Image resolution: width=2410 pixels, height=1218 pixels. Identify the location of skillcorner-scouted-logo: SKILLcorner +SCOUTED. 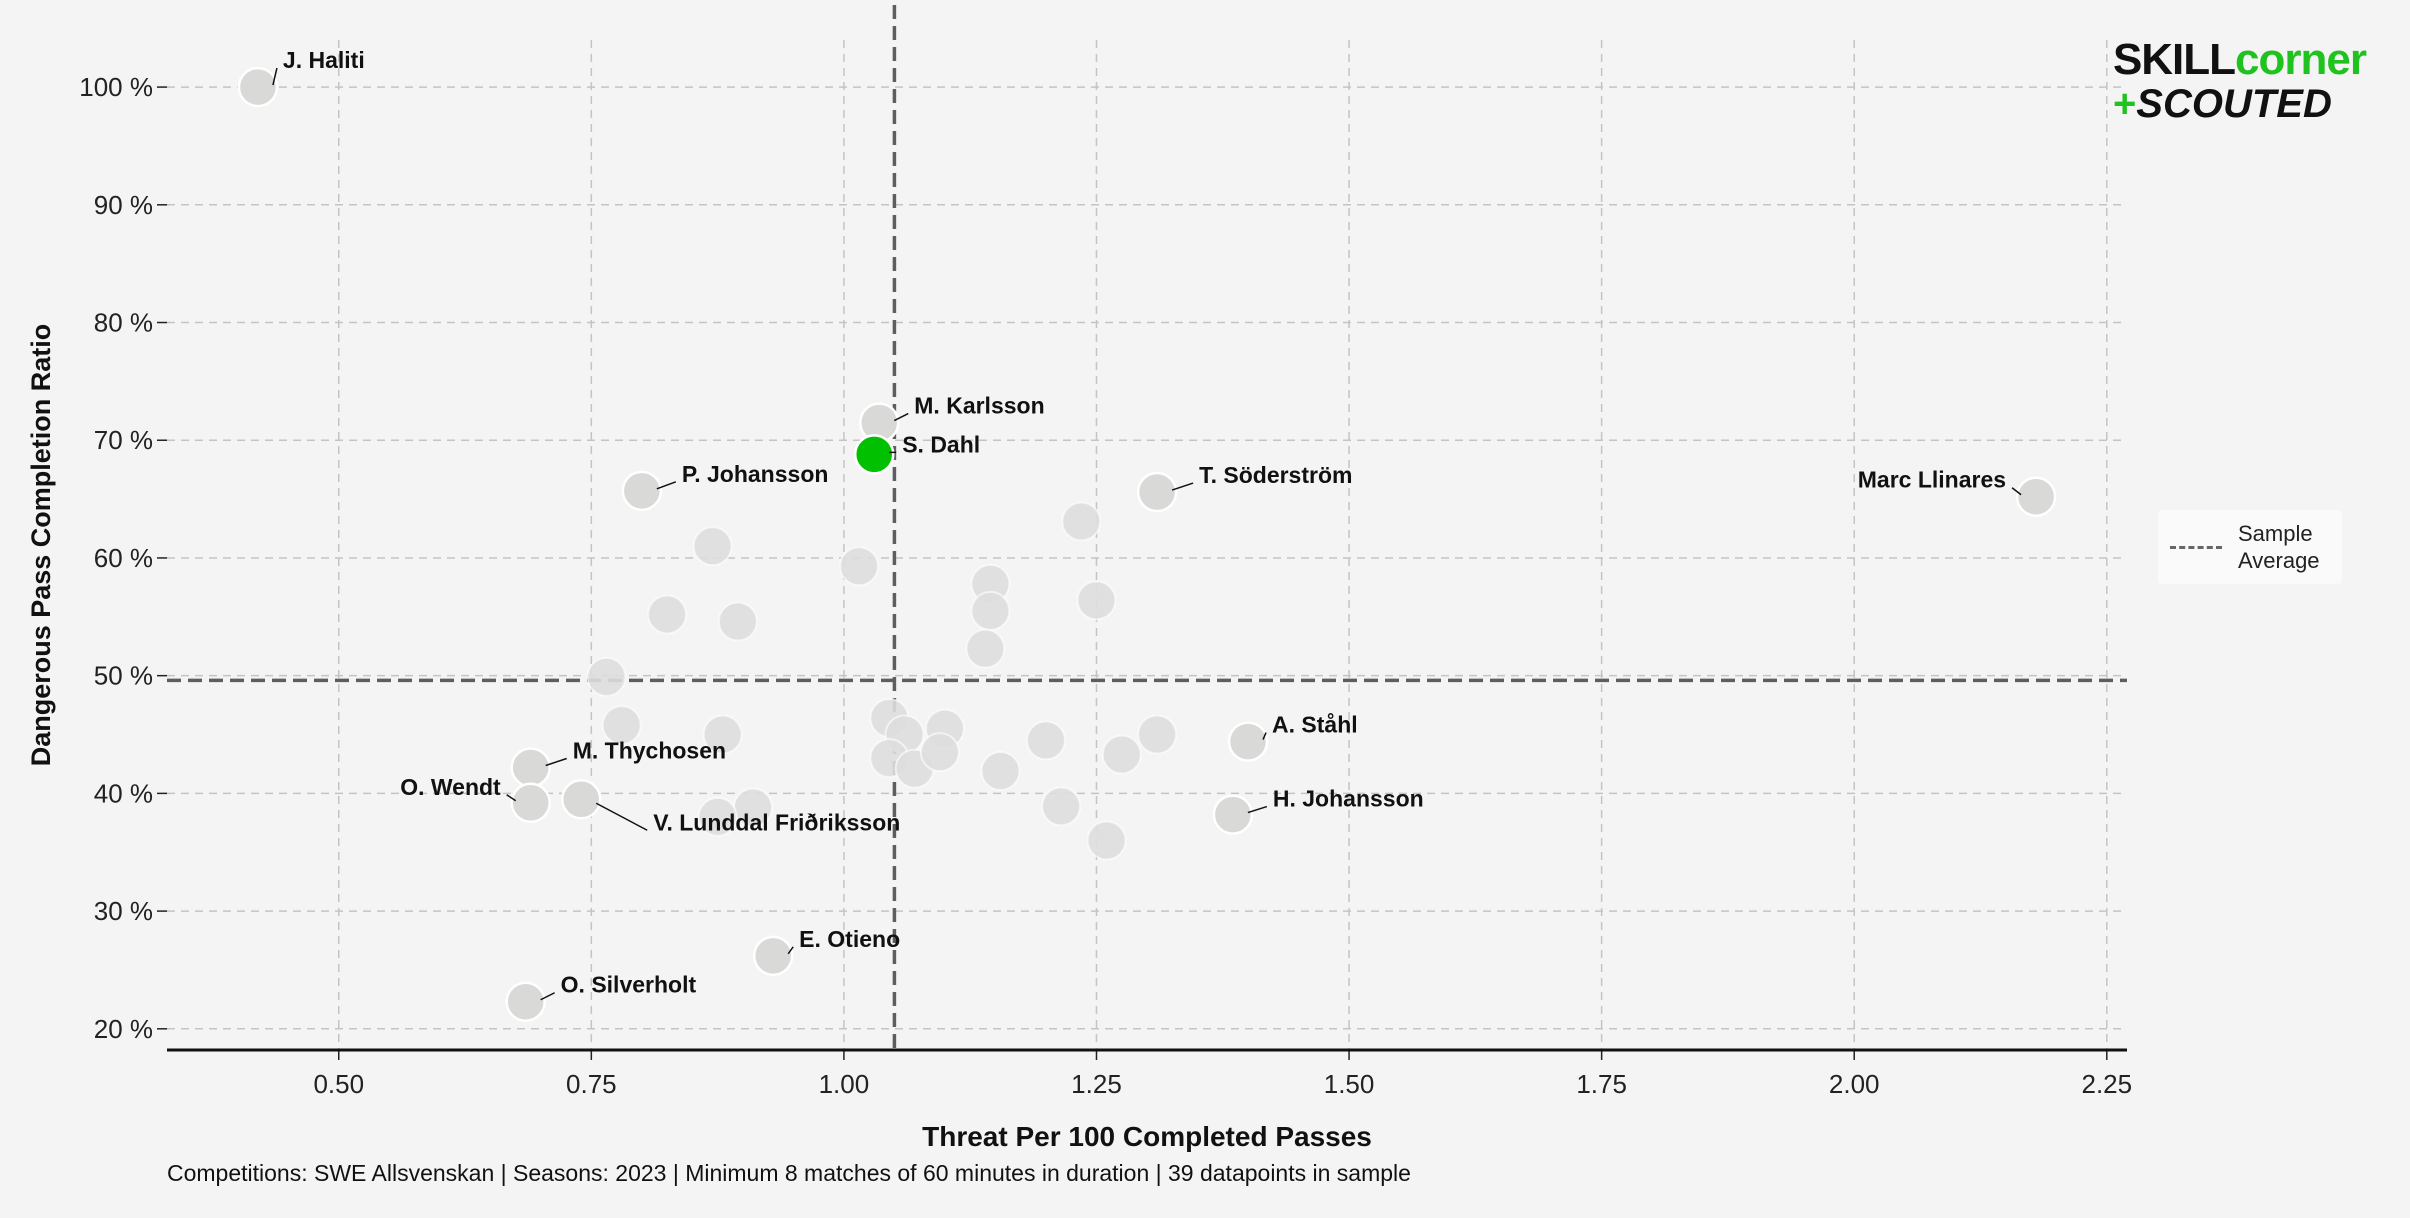
(2239, 80).